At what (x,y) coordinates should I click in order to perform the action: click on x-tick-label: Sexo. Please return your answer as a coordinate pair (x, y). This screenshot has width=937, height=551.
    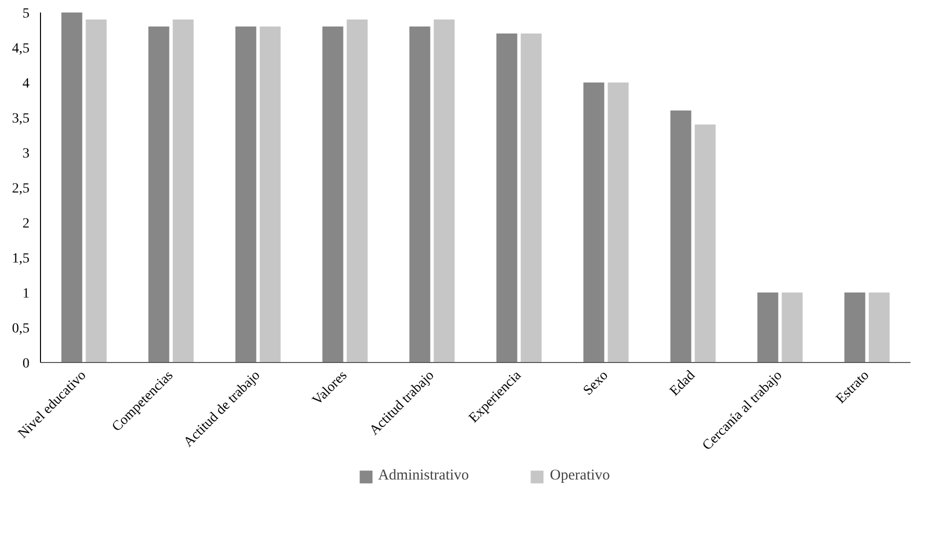
    Looking at the image, I should click on (596, 383).